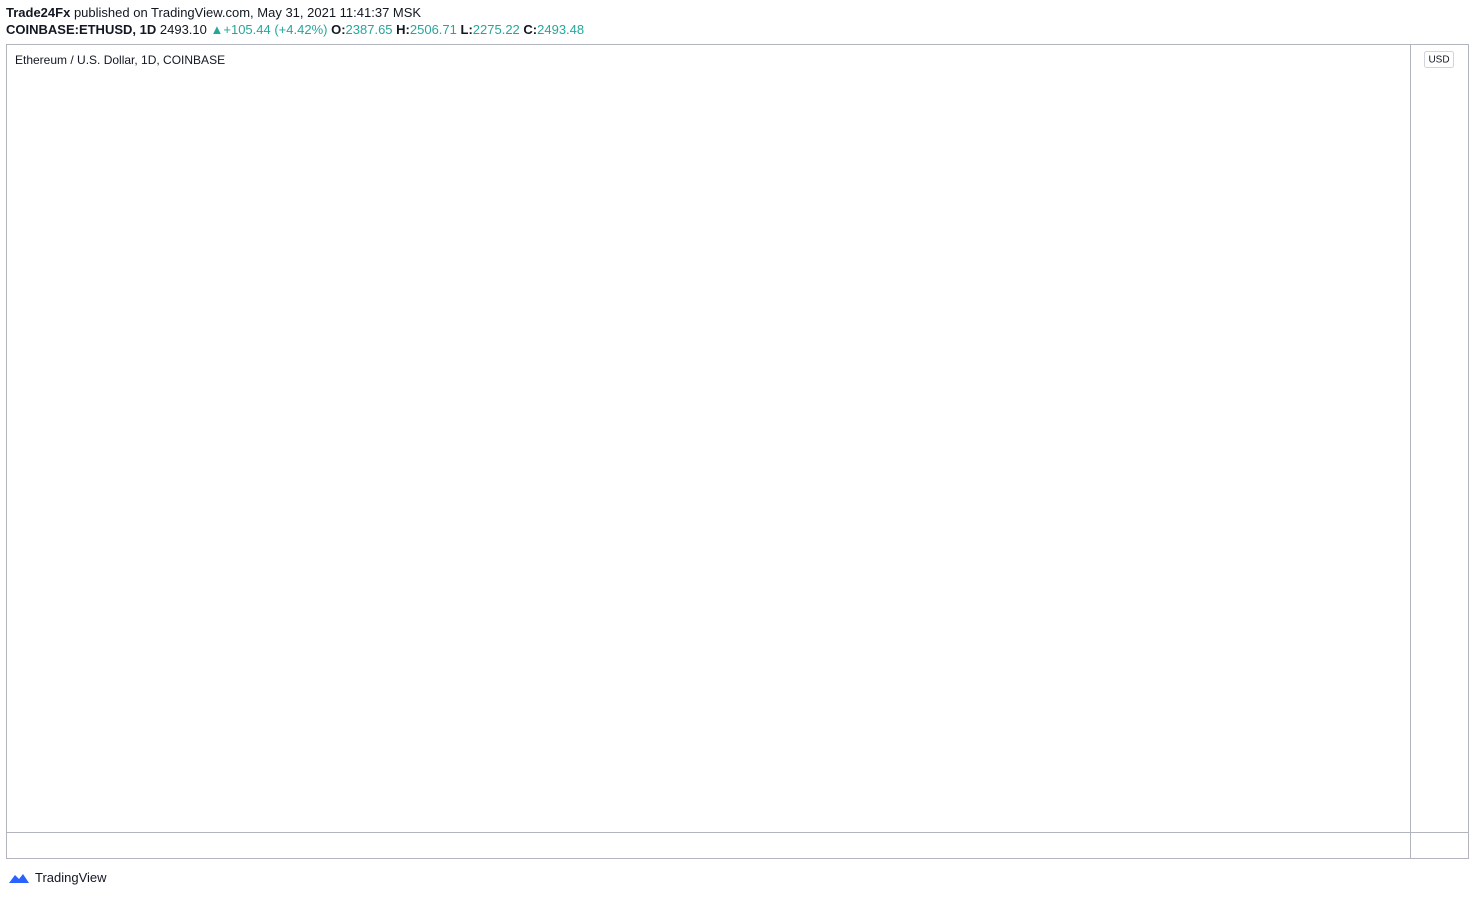 Image resolution: width=1475 pixels, height=897 pixels. What do you see at coordinates (120, 60) in the screenshot?
I see `chart-title: Ethereum / U.S. Dollar, 1D, COINBASE` at bounding box center [120, 60].